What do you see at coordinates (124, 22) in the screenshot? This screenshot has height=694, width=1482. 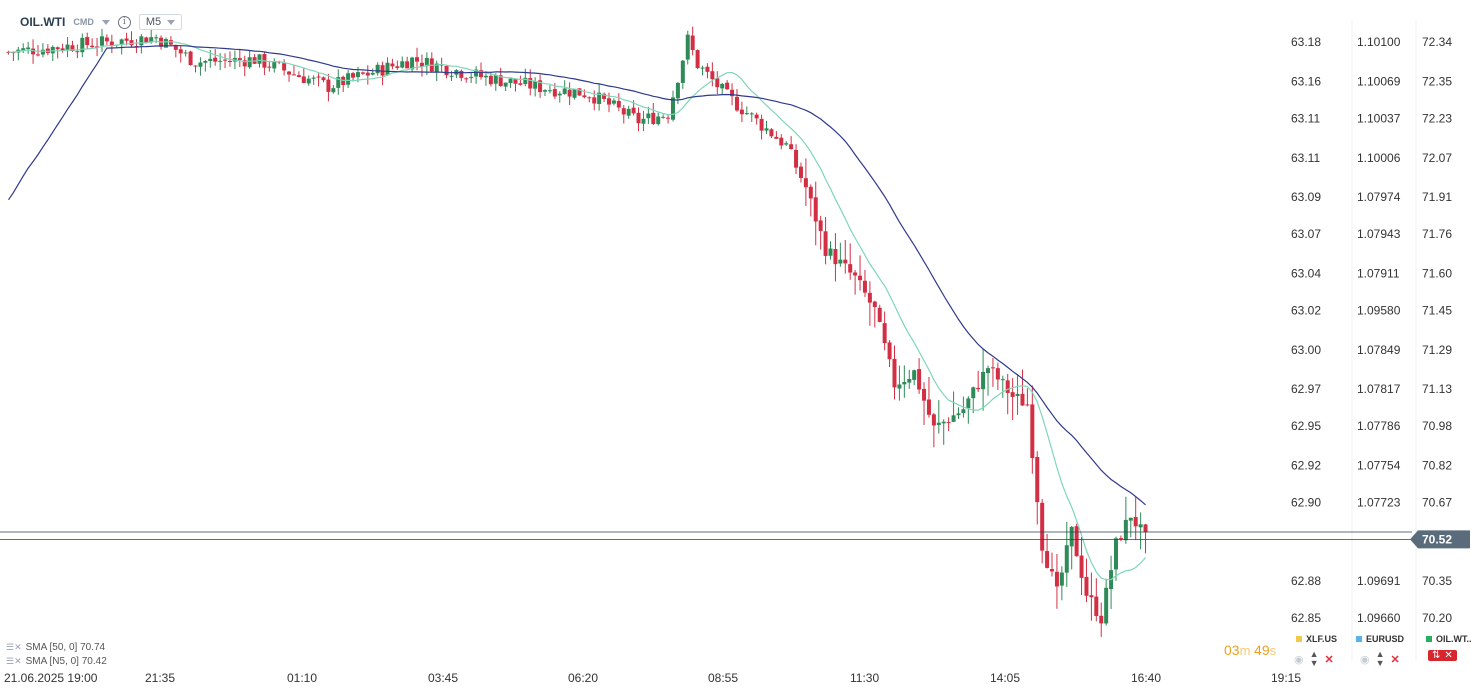 I see `info-icon: i` at bounding box center [124, 22].